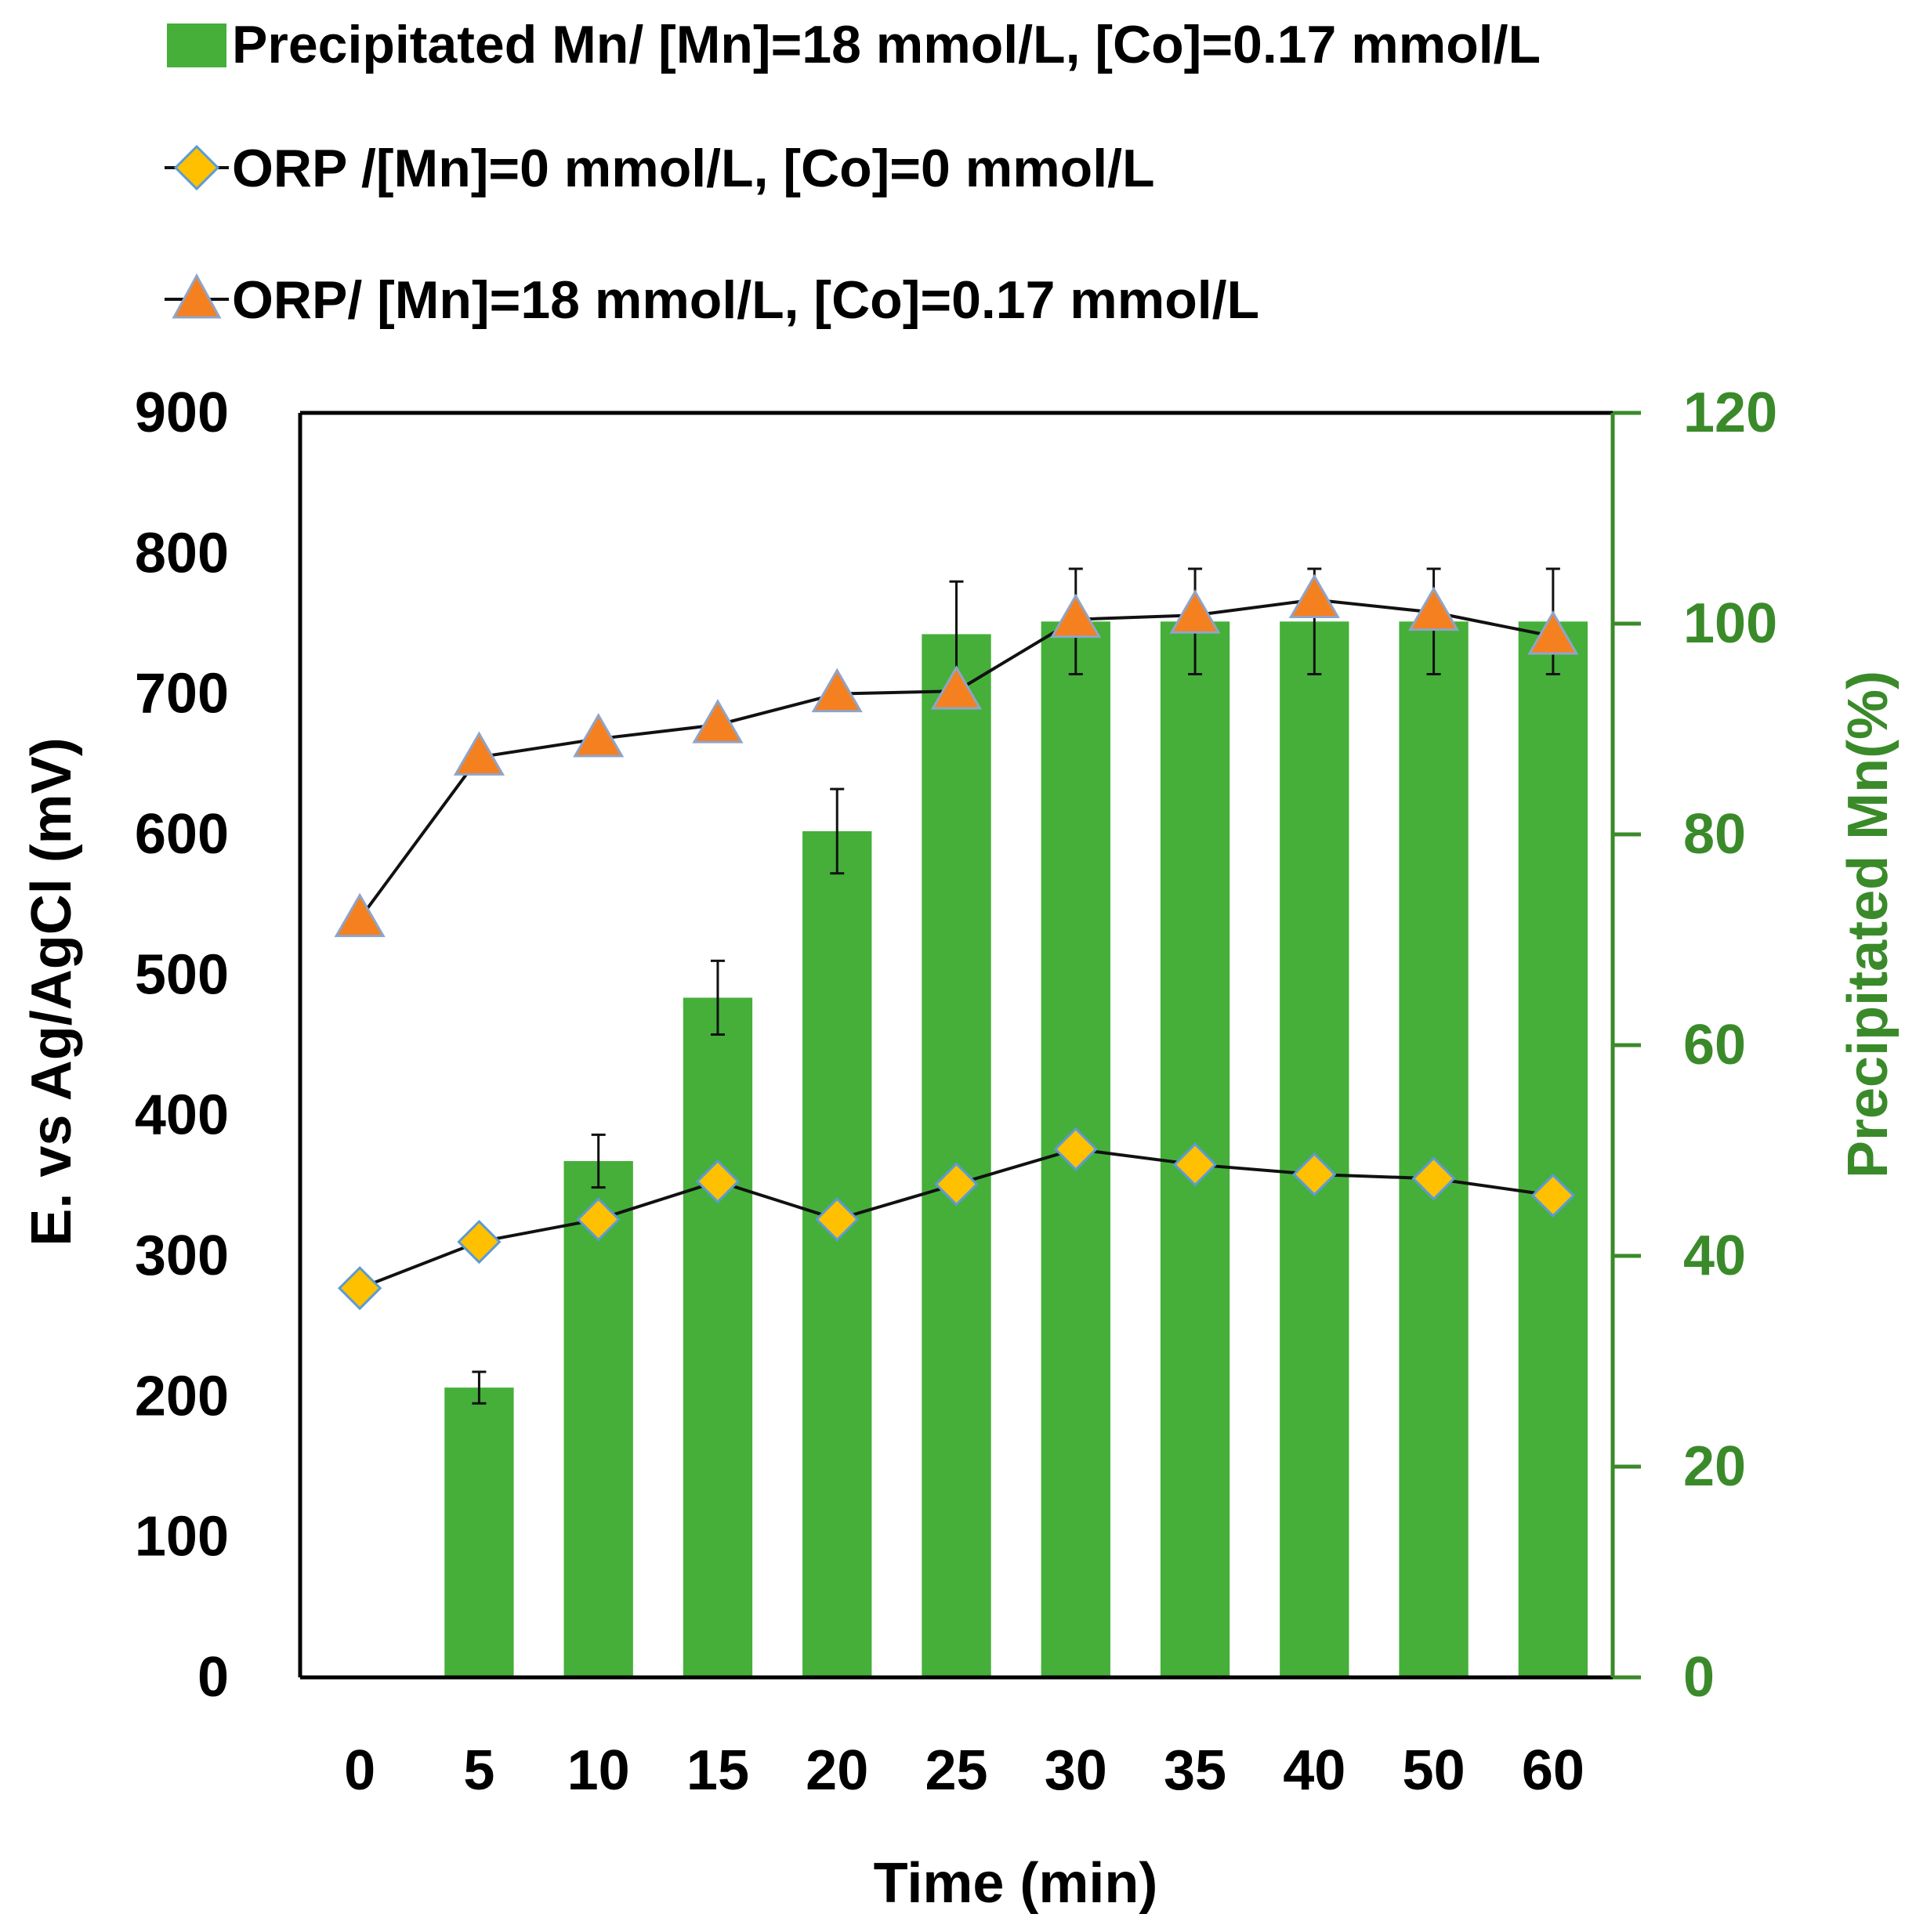 The height and width of the screenshot is (1932, 1905). Describe the element at coordinates (1715, 1045) in the screenshot. I see `y2-tick-label-60: 60` at that location.